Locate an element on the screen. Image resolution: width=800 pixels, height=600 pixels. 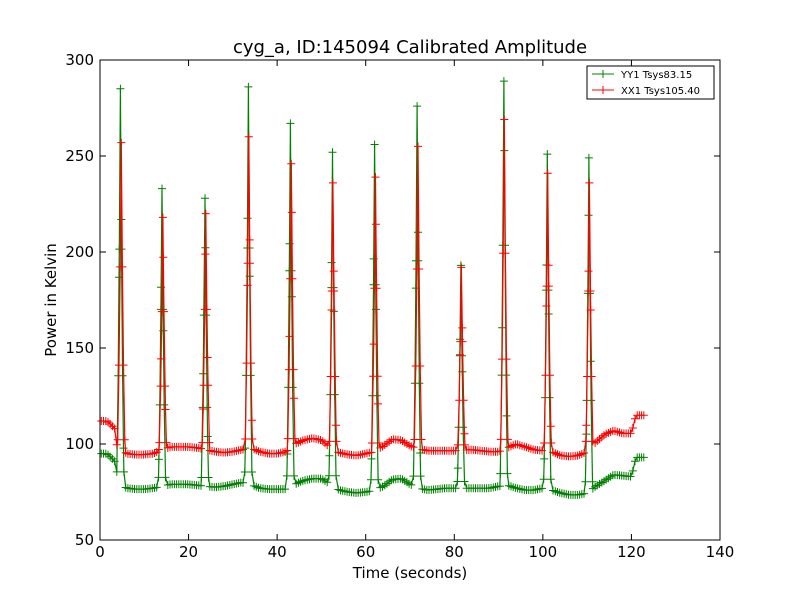
x-tick-label: 40 is located at coordinates (277, 552).